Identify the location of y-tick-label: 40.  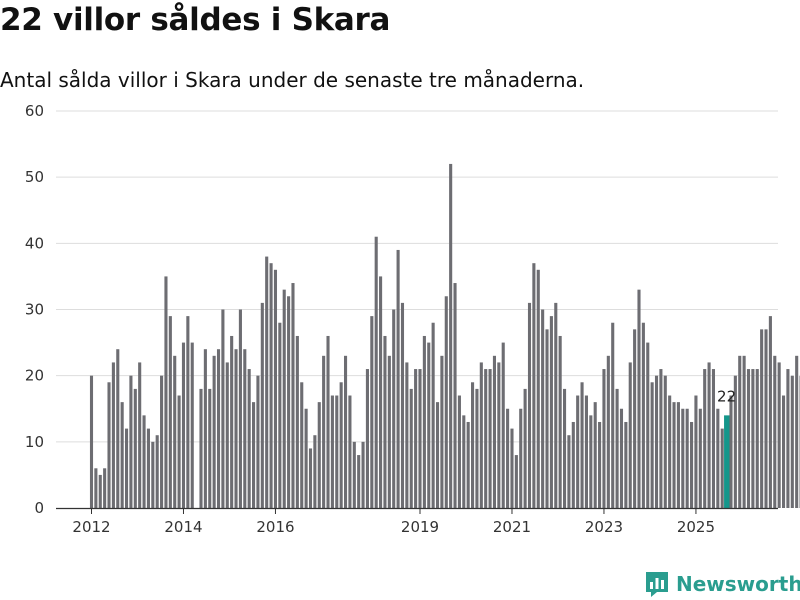
(34, 243).